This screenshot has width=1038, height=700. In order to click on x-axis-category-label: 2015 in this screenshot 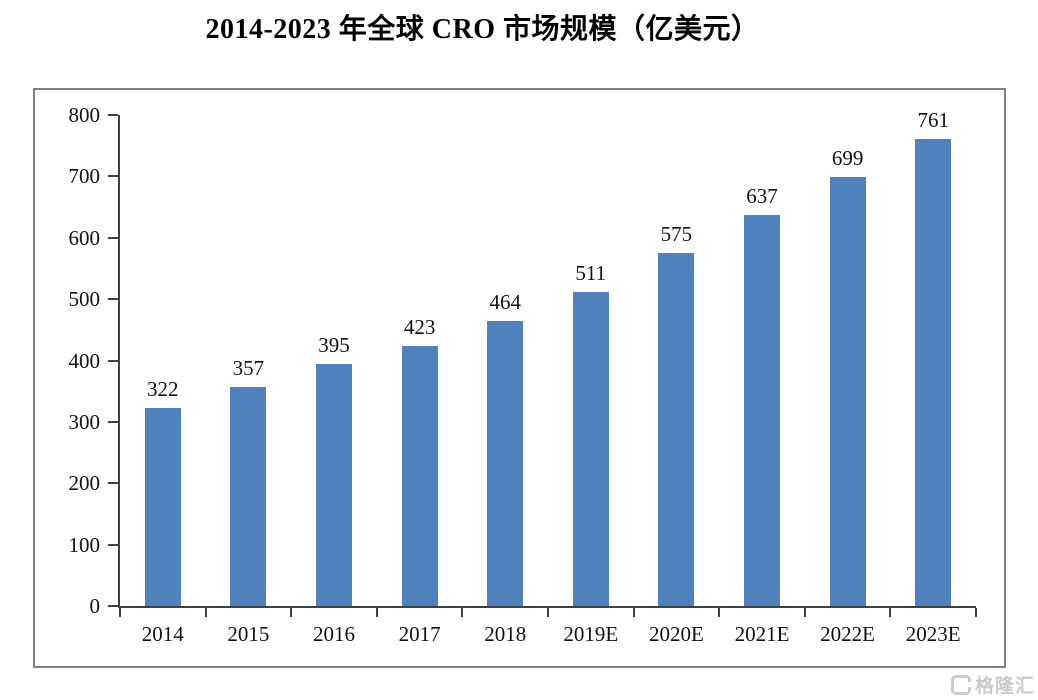, I will do `click(248, 634)`.